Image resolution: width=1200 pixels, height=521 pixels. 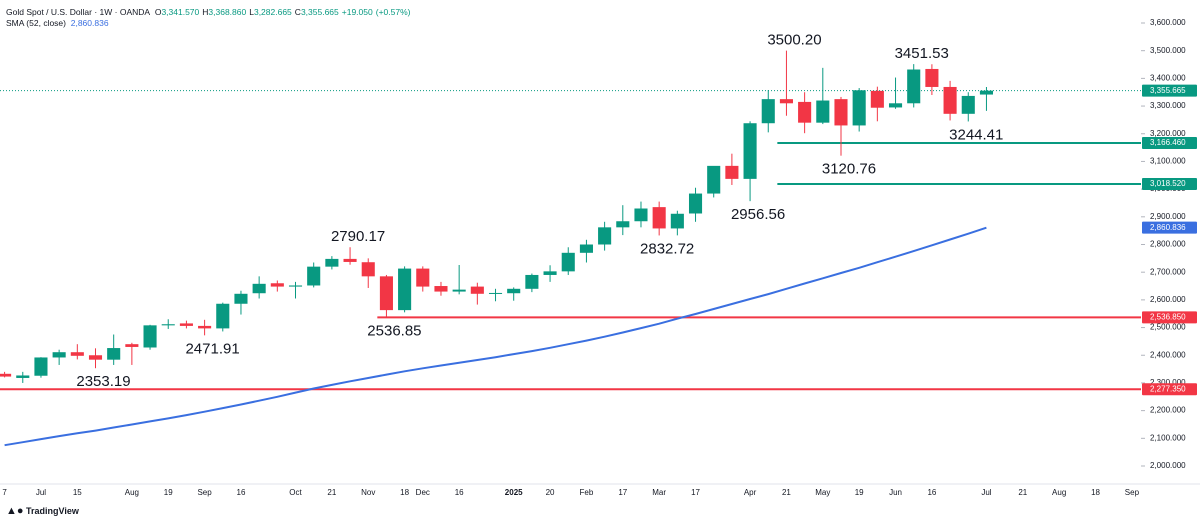 I want to click on x-tick-label: Mar, so click(x=659, y=492).